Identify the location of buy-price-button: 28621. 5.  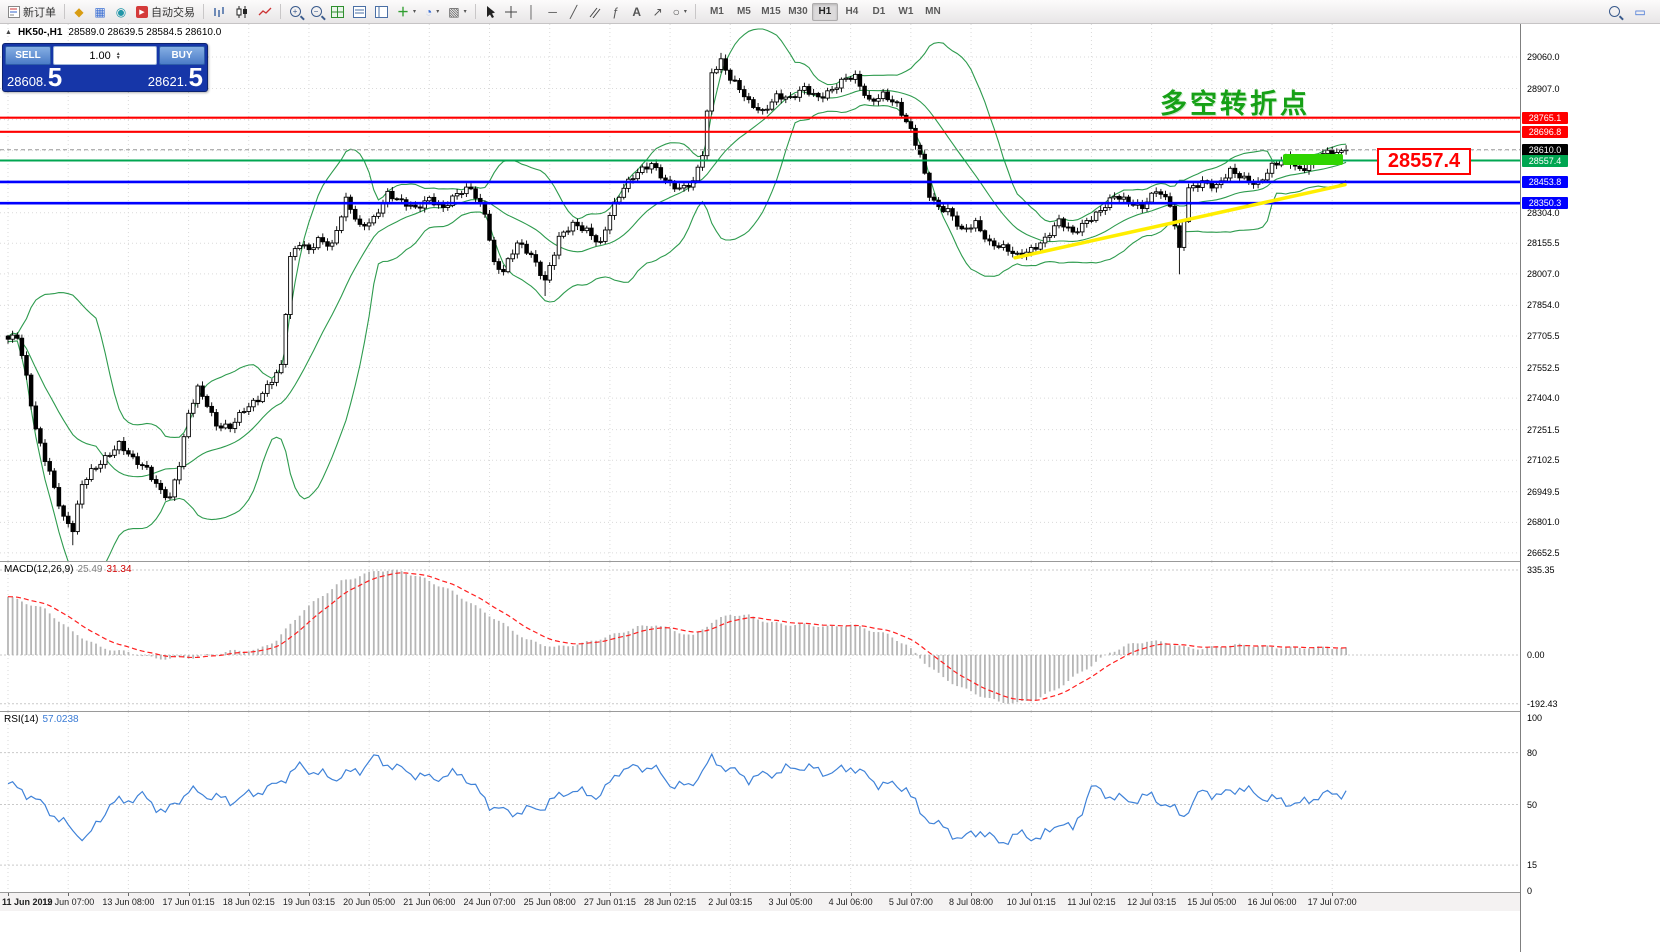
(175, 77).